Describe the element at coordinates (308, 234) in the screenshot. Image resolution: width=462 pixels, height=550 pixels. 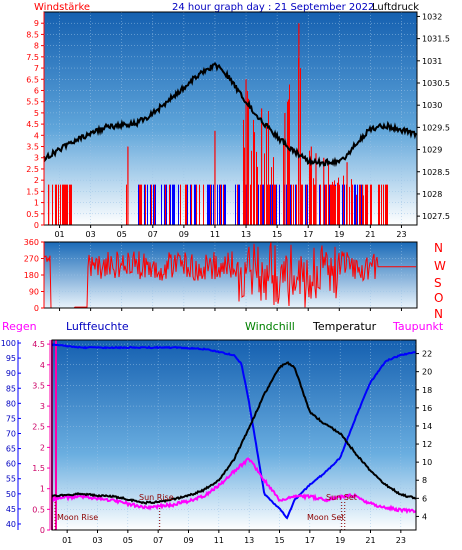
I see `x-tick-label: 17` at that location.